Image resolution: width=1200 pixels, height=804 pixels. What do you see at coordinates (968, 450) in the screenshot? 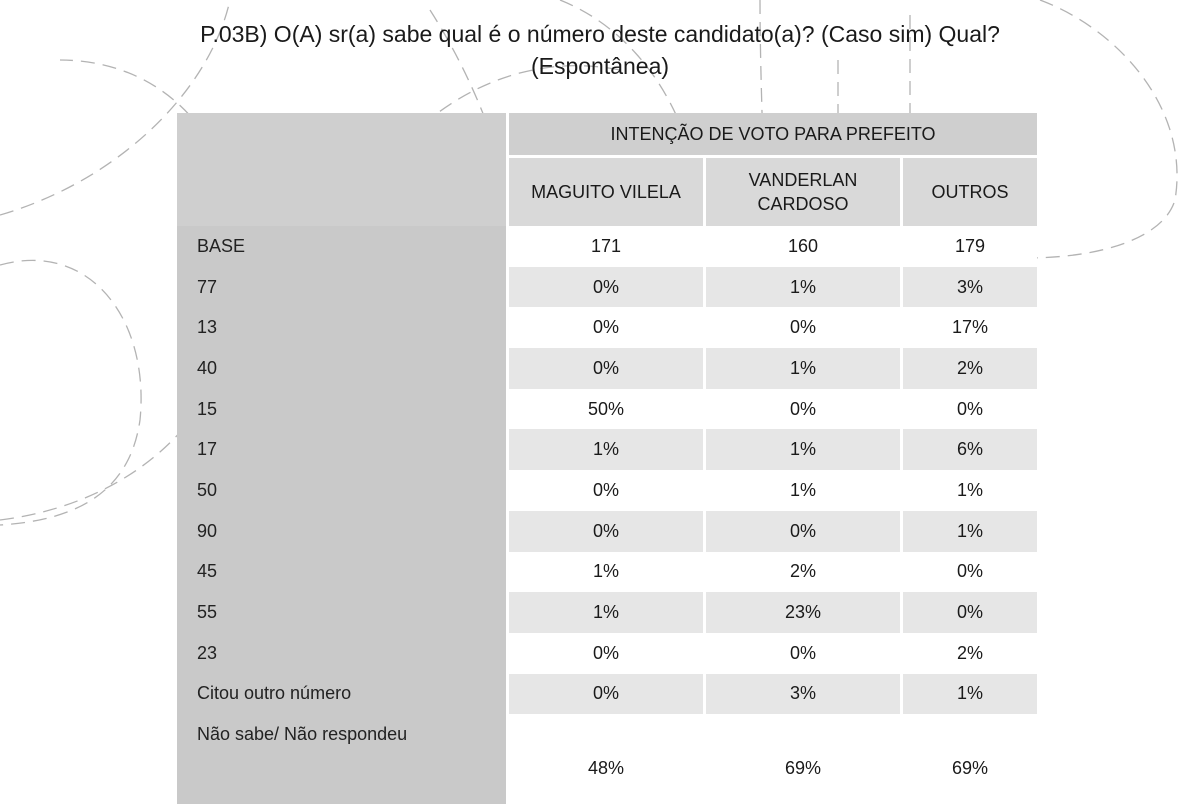
I see `table-cell: 6%` at bounding box center [968, 450].